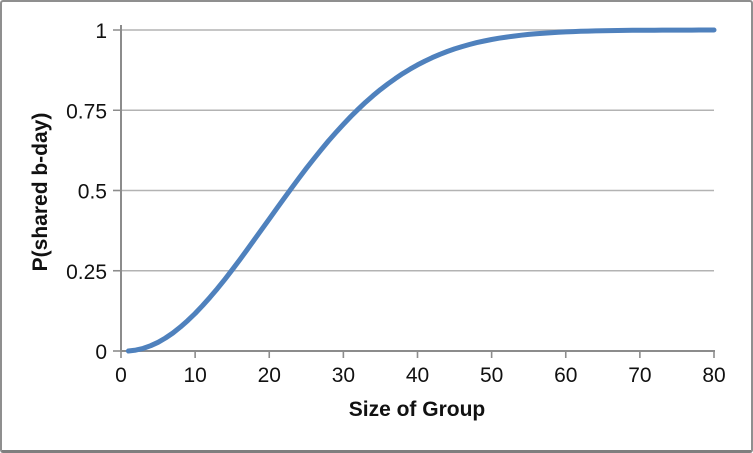 The width and height of the screenshot is (753, 453). I want to click on y-tick-label: 0, so click(101, 352).